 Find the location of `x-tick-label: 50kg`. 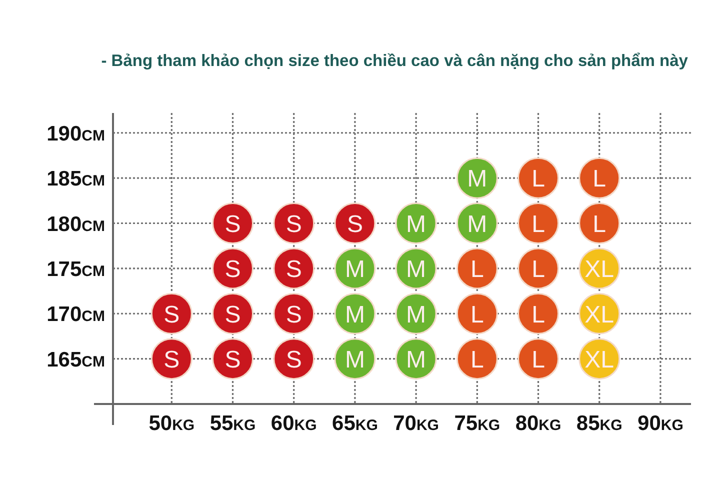

x-tick-label: 50kg is located at coordinates (171, 423).